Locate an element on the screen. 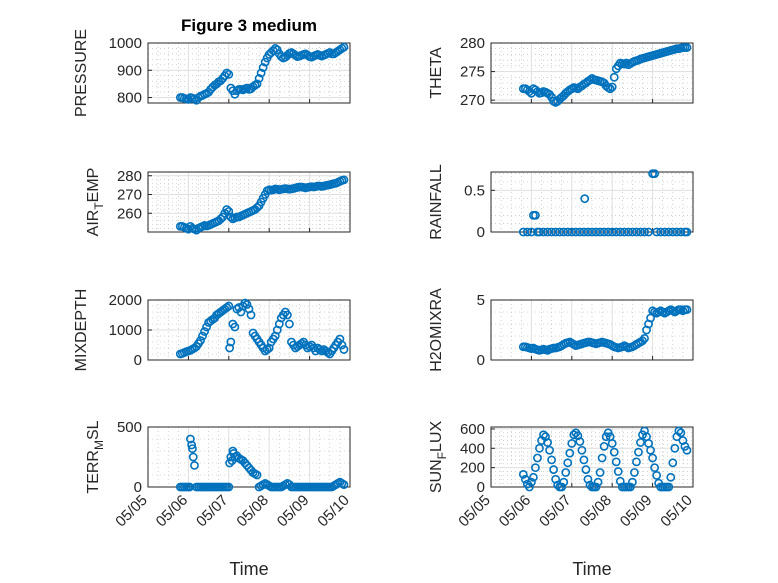 The height and width of the screenshot is (583, 778). plot-area is located at coordinates (249, 457).